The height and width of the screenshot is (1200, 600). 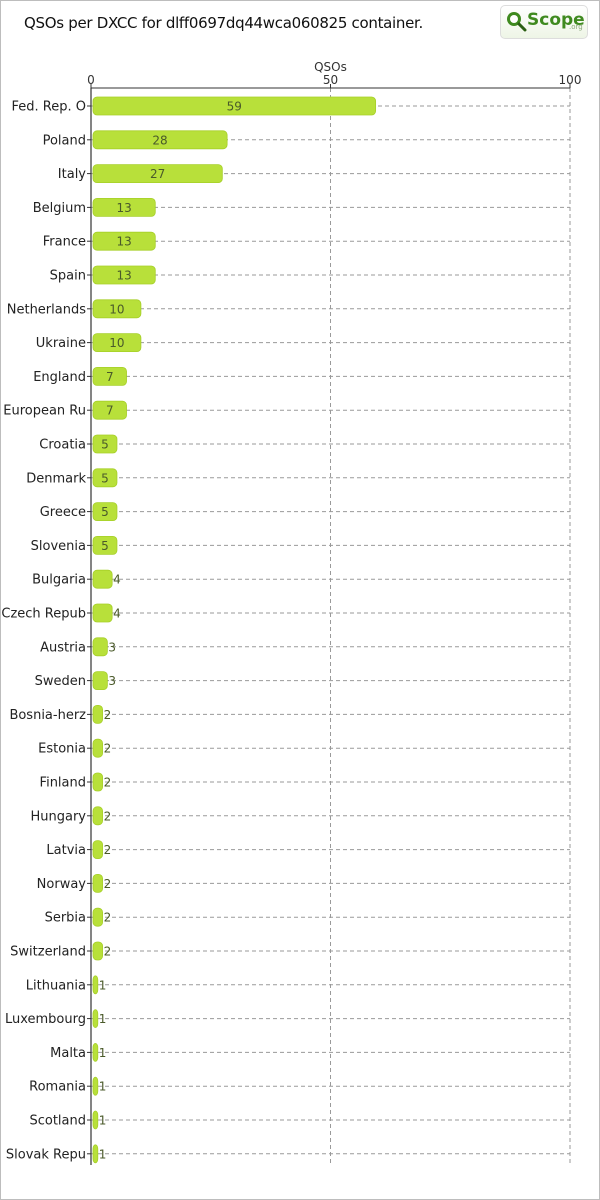 What do you see at coordinates (45, 1019) in the screenshot?
I see `category-label: Luxembourg` at bounding box center [45, 1019].